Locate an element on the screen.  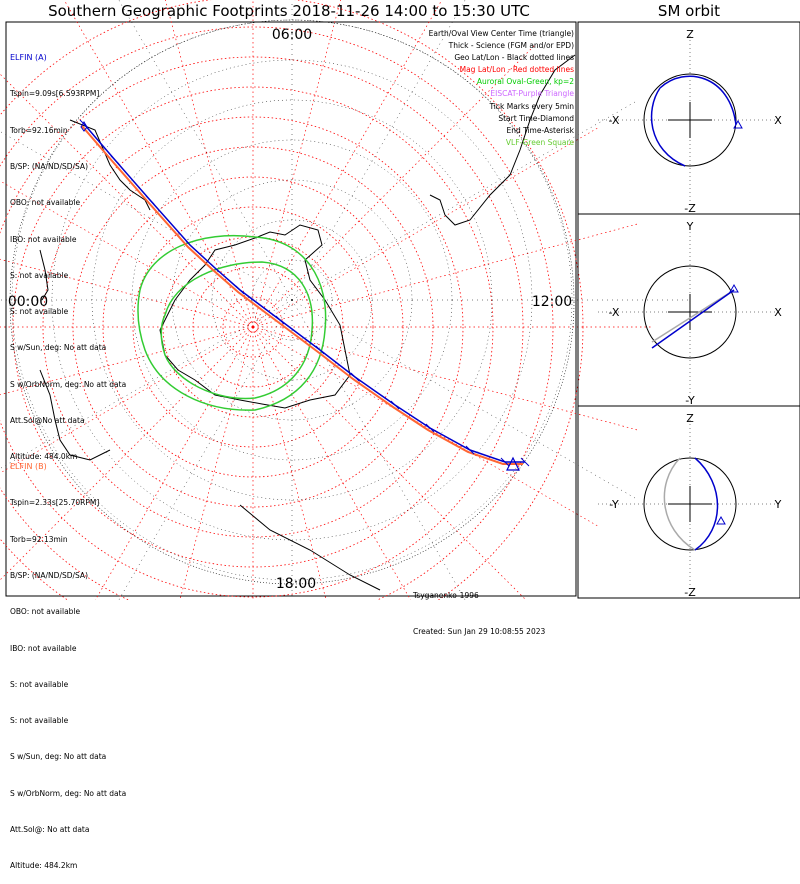
elfin-b-sun: S w/Sun, deg: No att data is located at coordinates (58, 757).